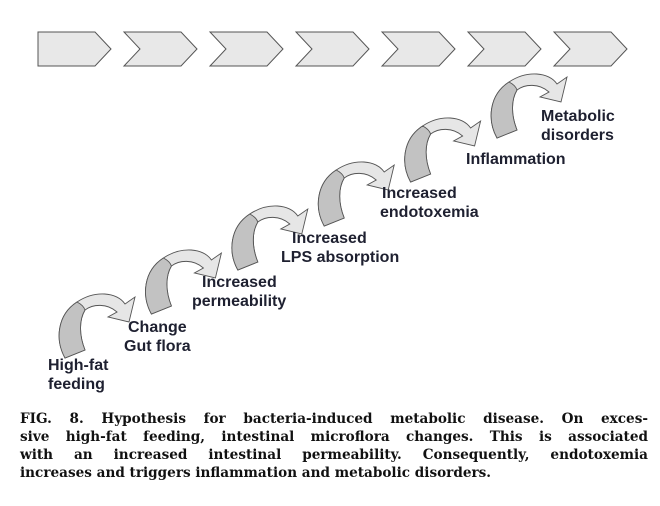 This screenshot has width=660, height=506. What do you see at coordinates (577, 135) in the screenshot?
I see `label-line: disorders` at bounding box center [577, 135].